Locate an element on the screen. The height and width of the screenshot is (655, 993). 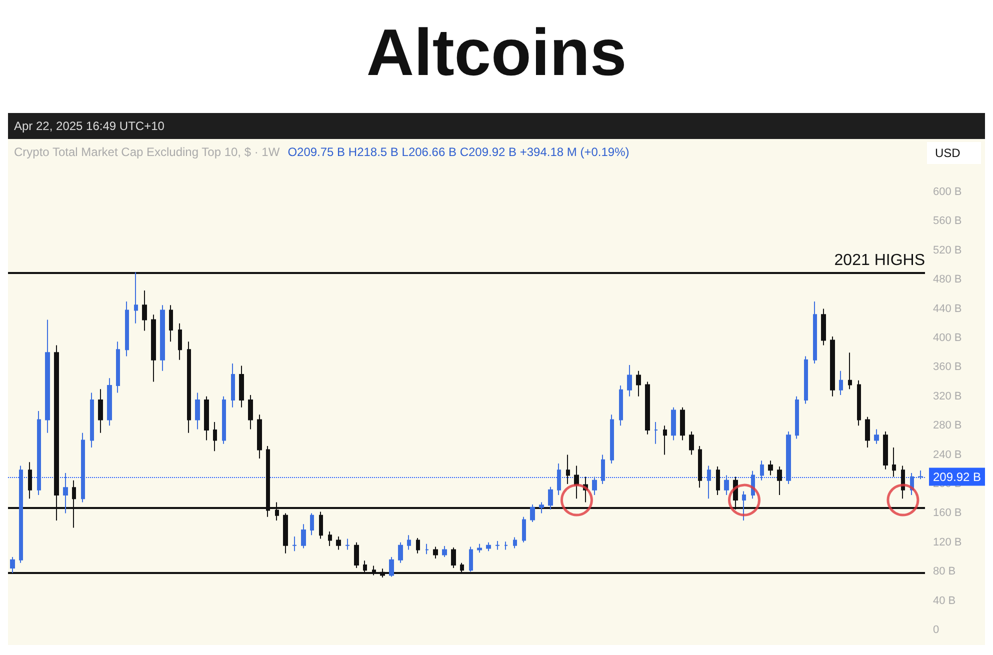
y-tick-label: 280 B is located at coordinates (947, 426).